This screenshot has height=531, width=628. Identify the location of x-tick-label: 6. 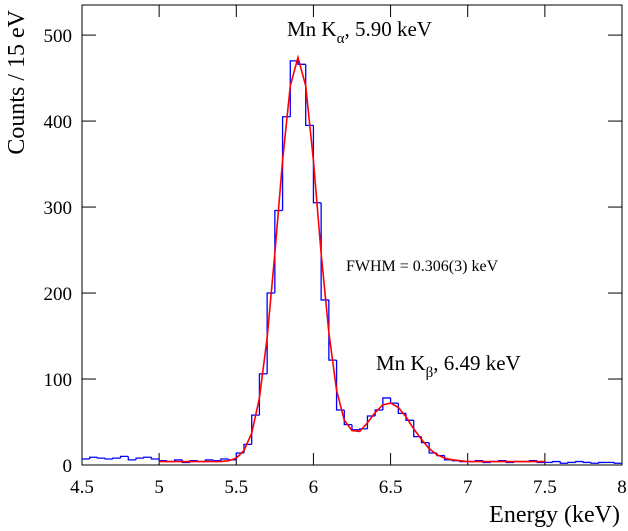
(314, 487).